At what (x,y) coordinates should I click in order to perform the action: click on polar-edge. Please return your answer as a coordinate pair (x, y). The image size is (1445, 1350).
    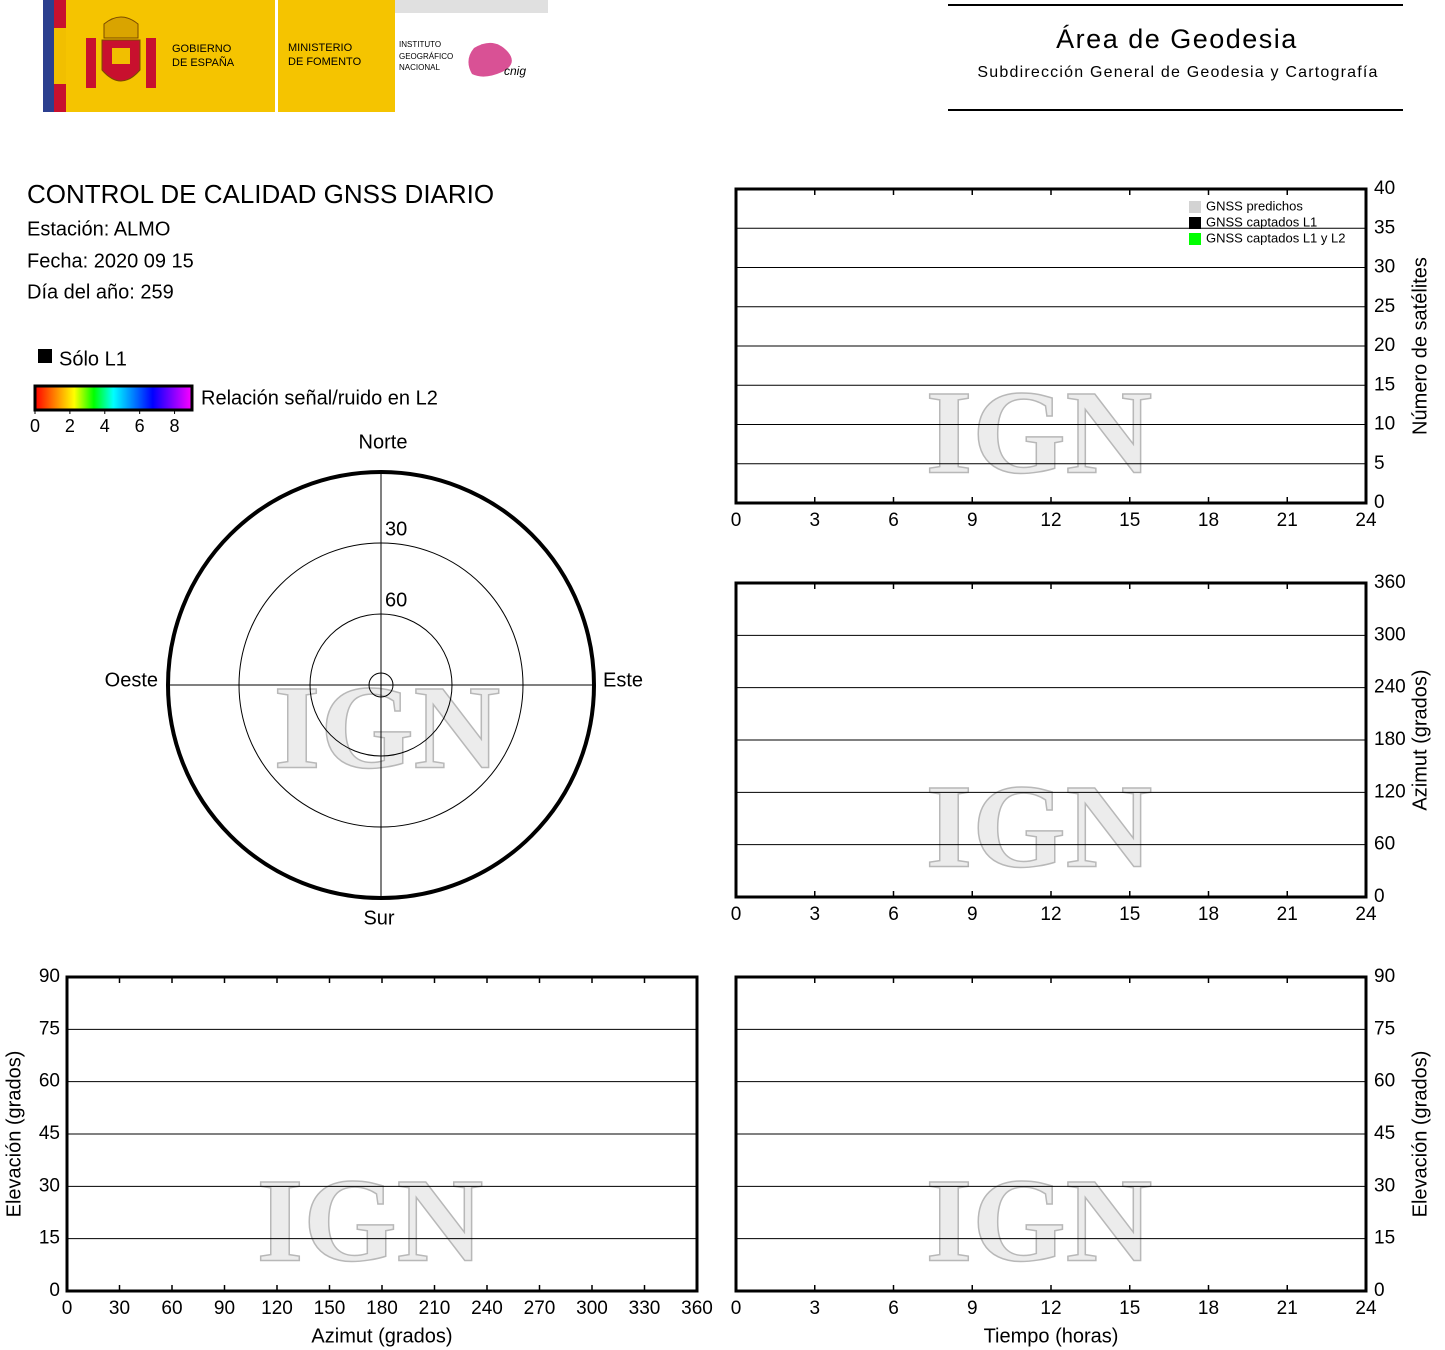
    Looking at the image, I should click on (381, 685).